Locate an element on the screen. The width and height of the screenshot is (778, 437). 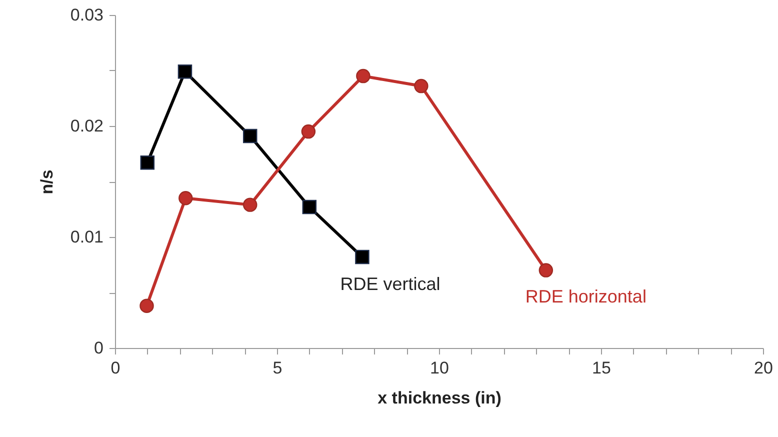
y-tick-label: 0.01 is located at coordinates (87, 237).